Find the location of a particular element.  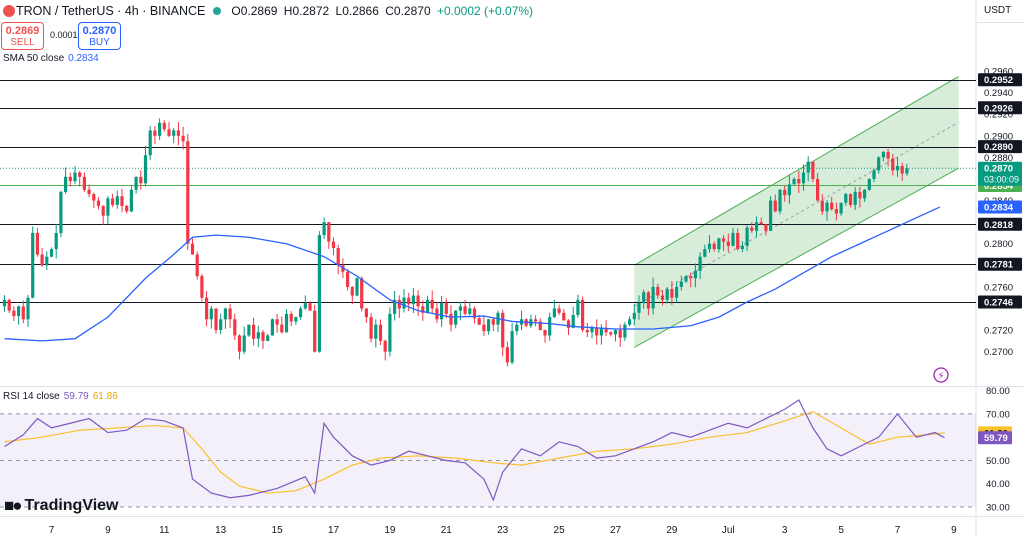

level-label-0.2926: 0.2926 is located at coordinates (998, 108).